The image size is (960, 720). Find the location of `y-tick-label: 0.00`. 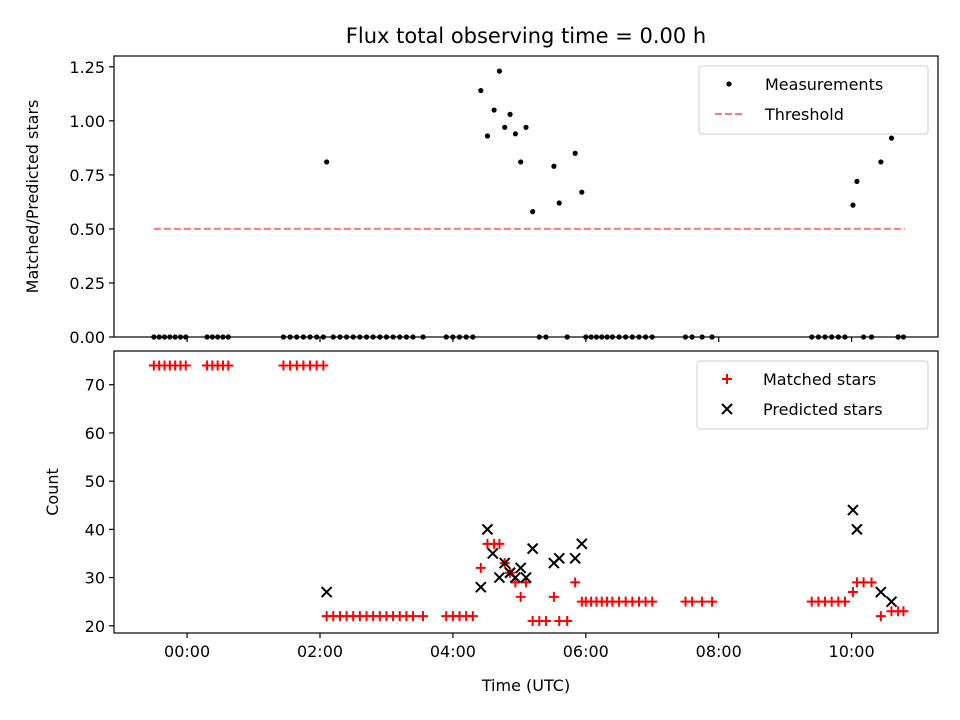

y-tick-label: 0.00 is located at coordinates (87, 337).